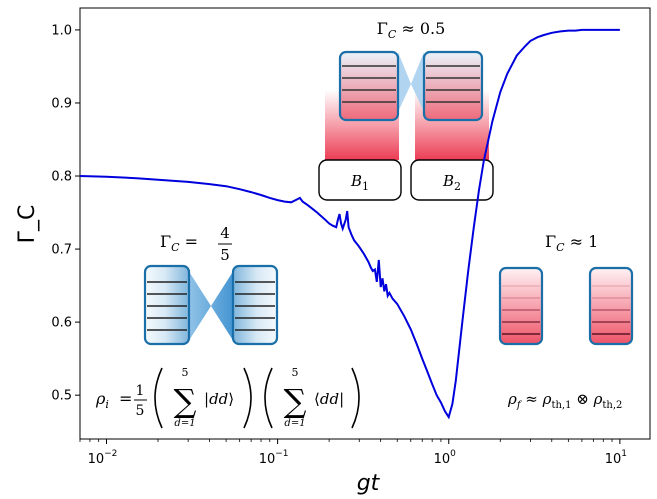 The height and width of the screenshot is (499, 657). Describe the element at coordinates (411, 30) in the screenshot. I see `top-state-annotation: ΓC ≈ 0.5` at that location.